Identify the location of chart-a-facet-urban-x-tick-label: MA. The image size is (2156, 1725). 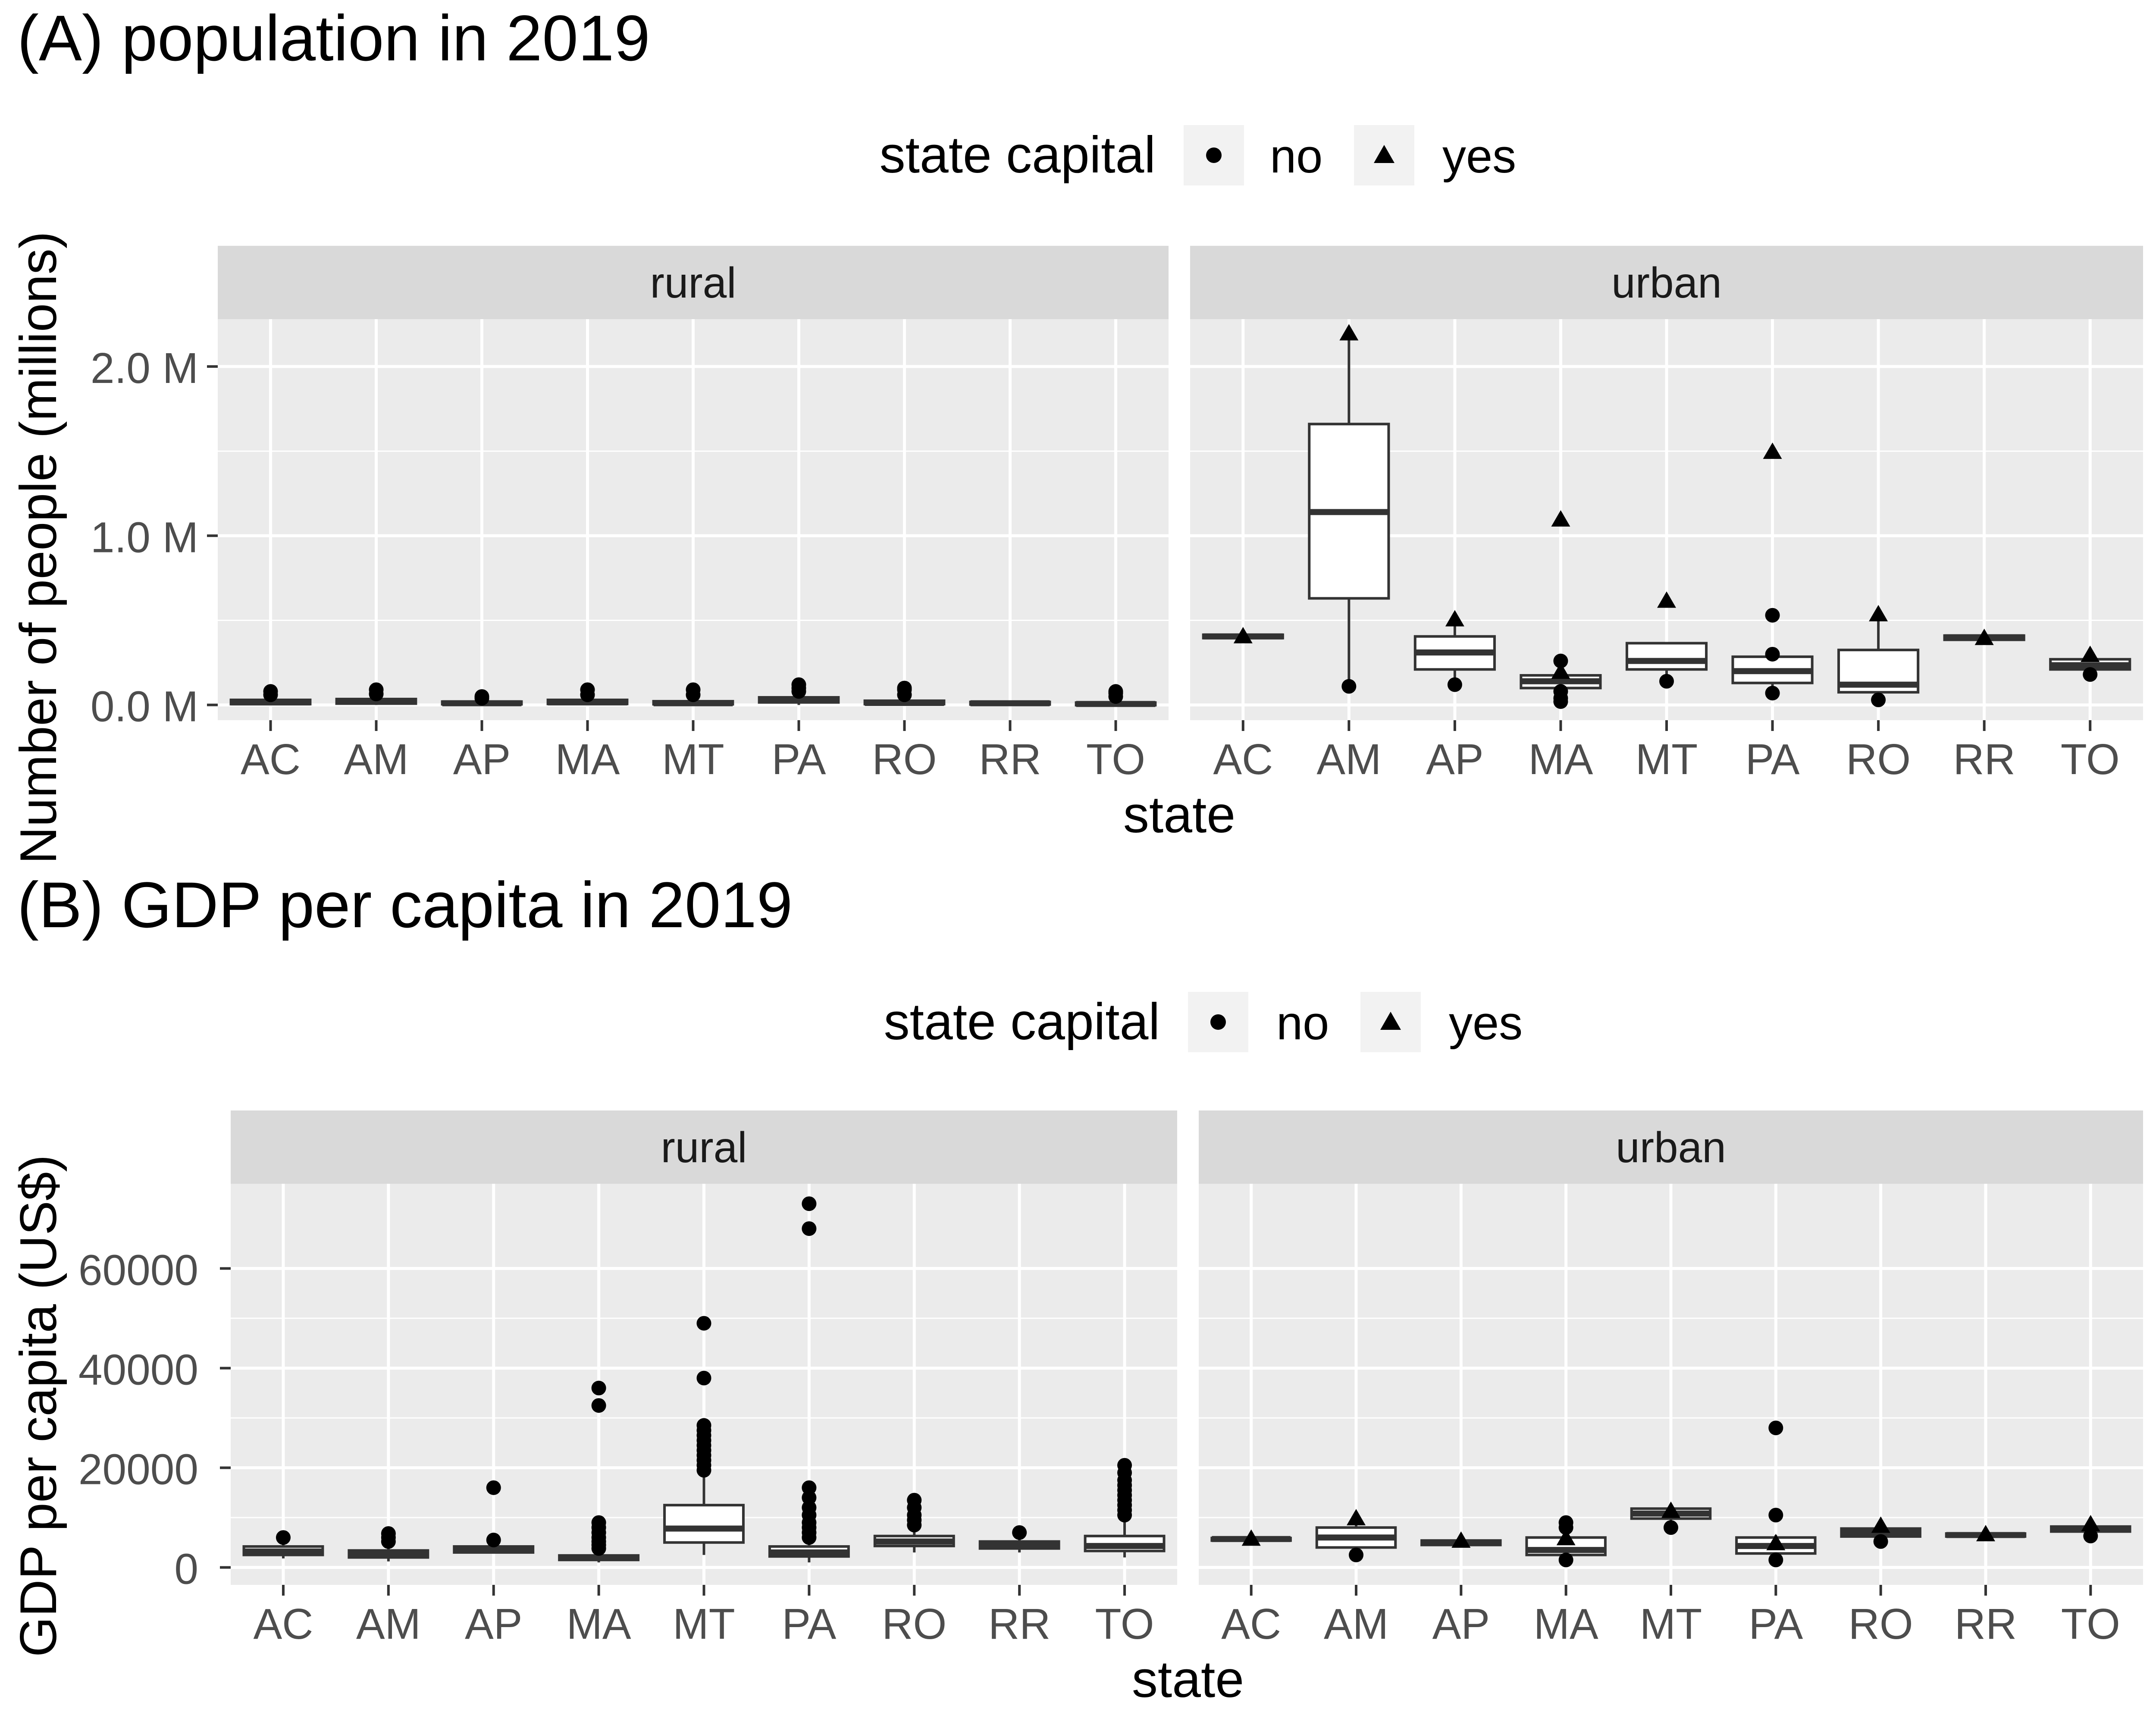
(1560, 760).